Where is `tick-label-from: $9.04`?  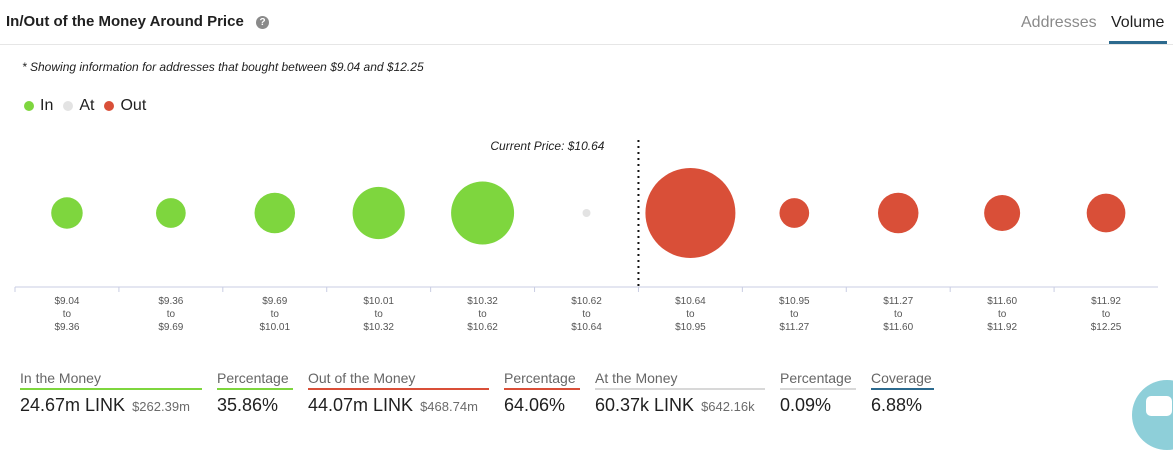 tick-label-from: $9.04 is located at coordinates (66, 301).